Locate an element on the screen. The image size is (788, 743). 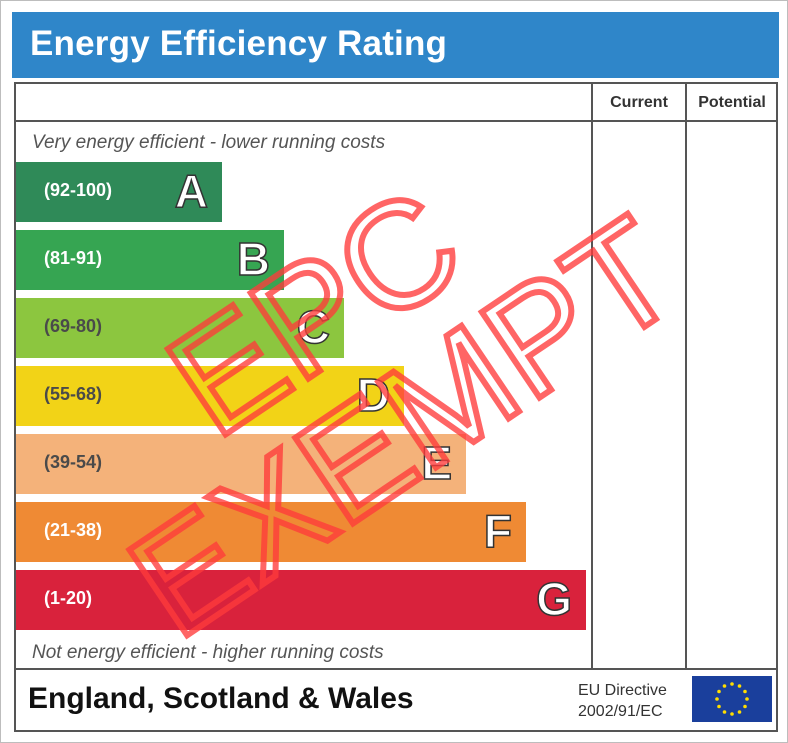
eu-directive-line1: EU Directive is located at coordinates (622, 690).